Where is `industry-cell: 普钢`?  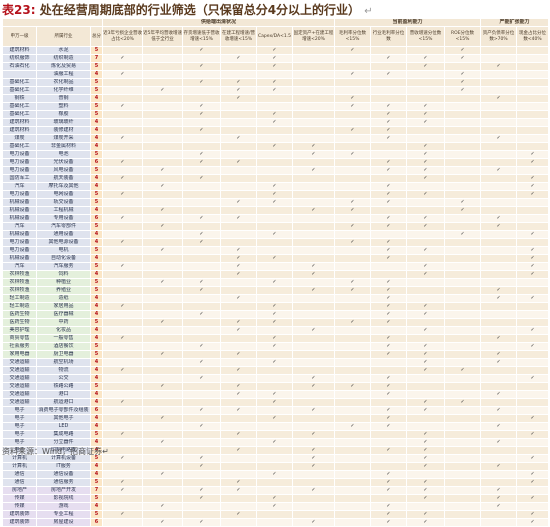
industry-cell: 普钢 is located at coordinates (63, 98).